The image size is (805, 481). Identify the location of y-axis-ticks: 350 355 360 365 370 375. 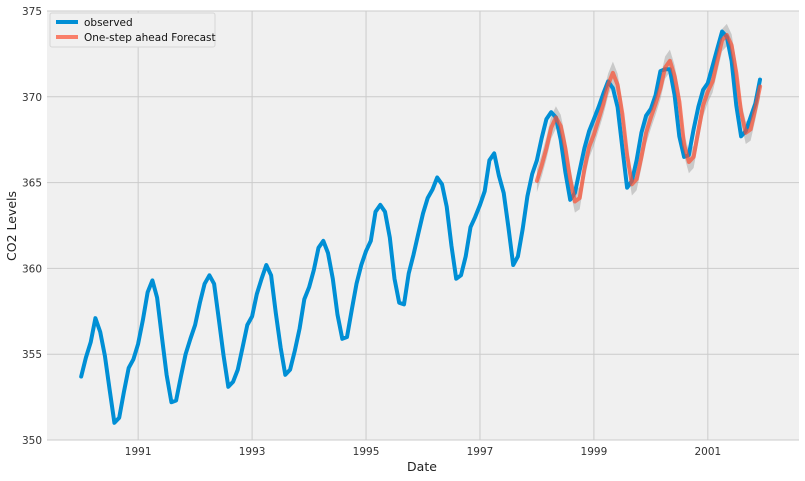
(32, 226).